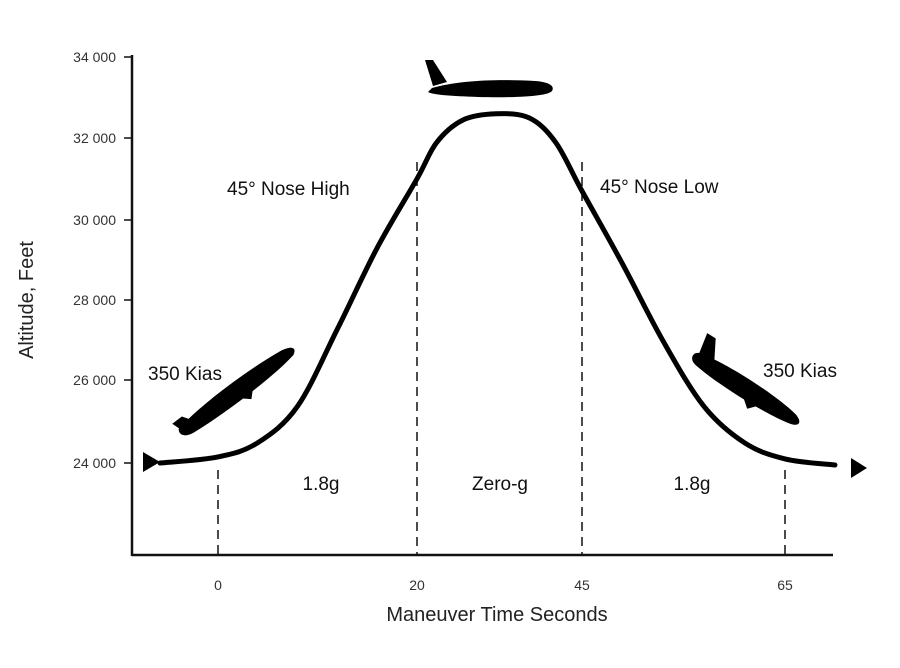  What do you see at coordinates (503, 585) in the screenshot?
I see `x-ticks: 0 20 45 65` at bounding box center [503, 585].